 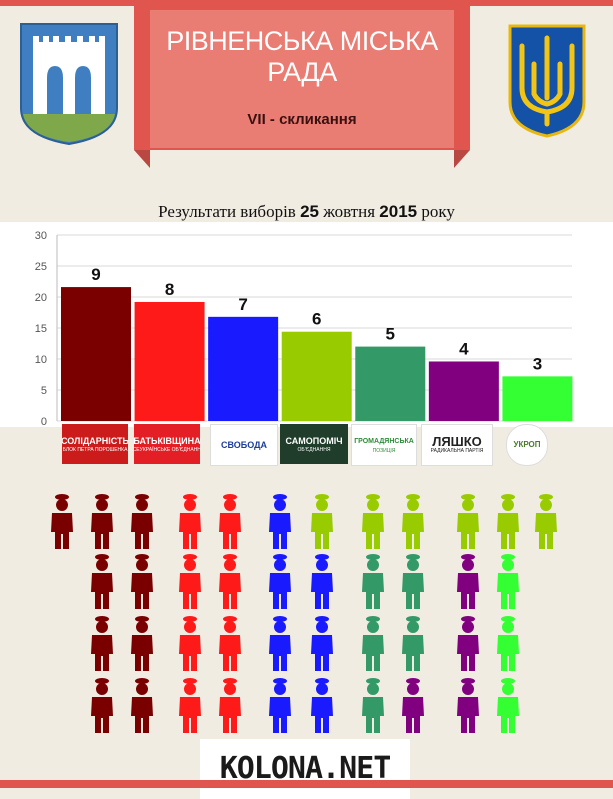 What do you see at coordinates (457, 450) in the screenshot?
I see `party-logo-subtext: РАДИКАЛЬНА ПАРТІЯ` at bounding box center [457, 450].